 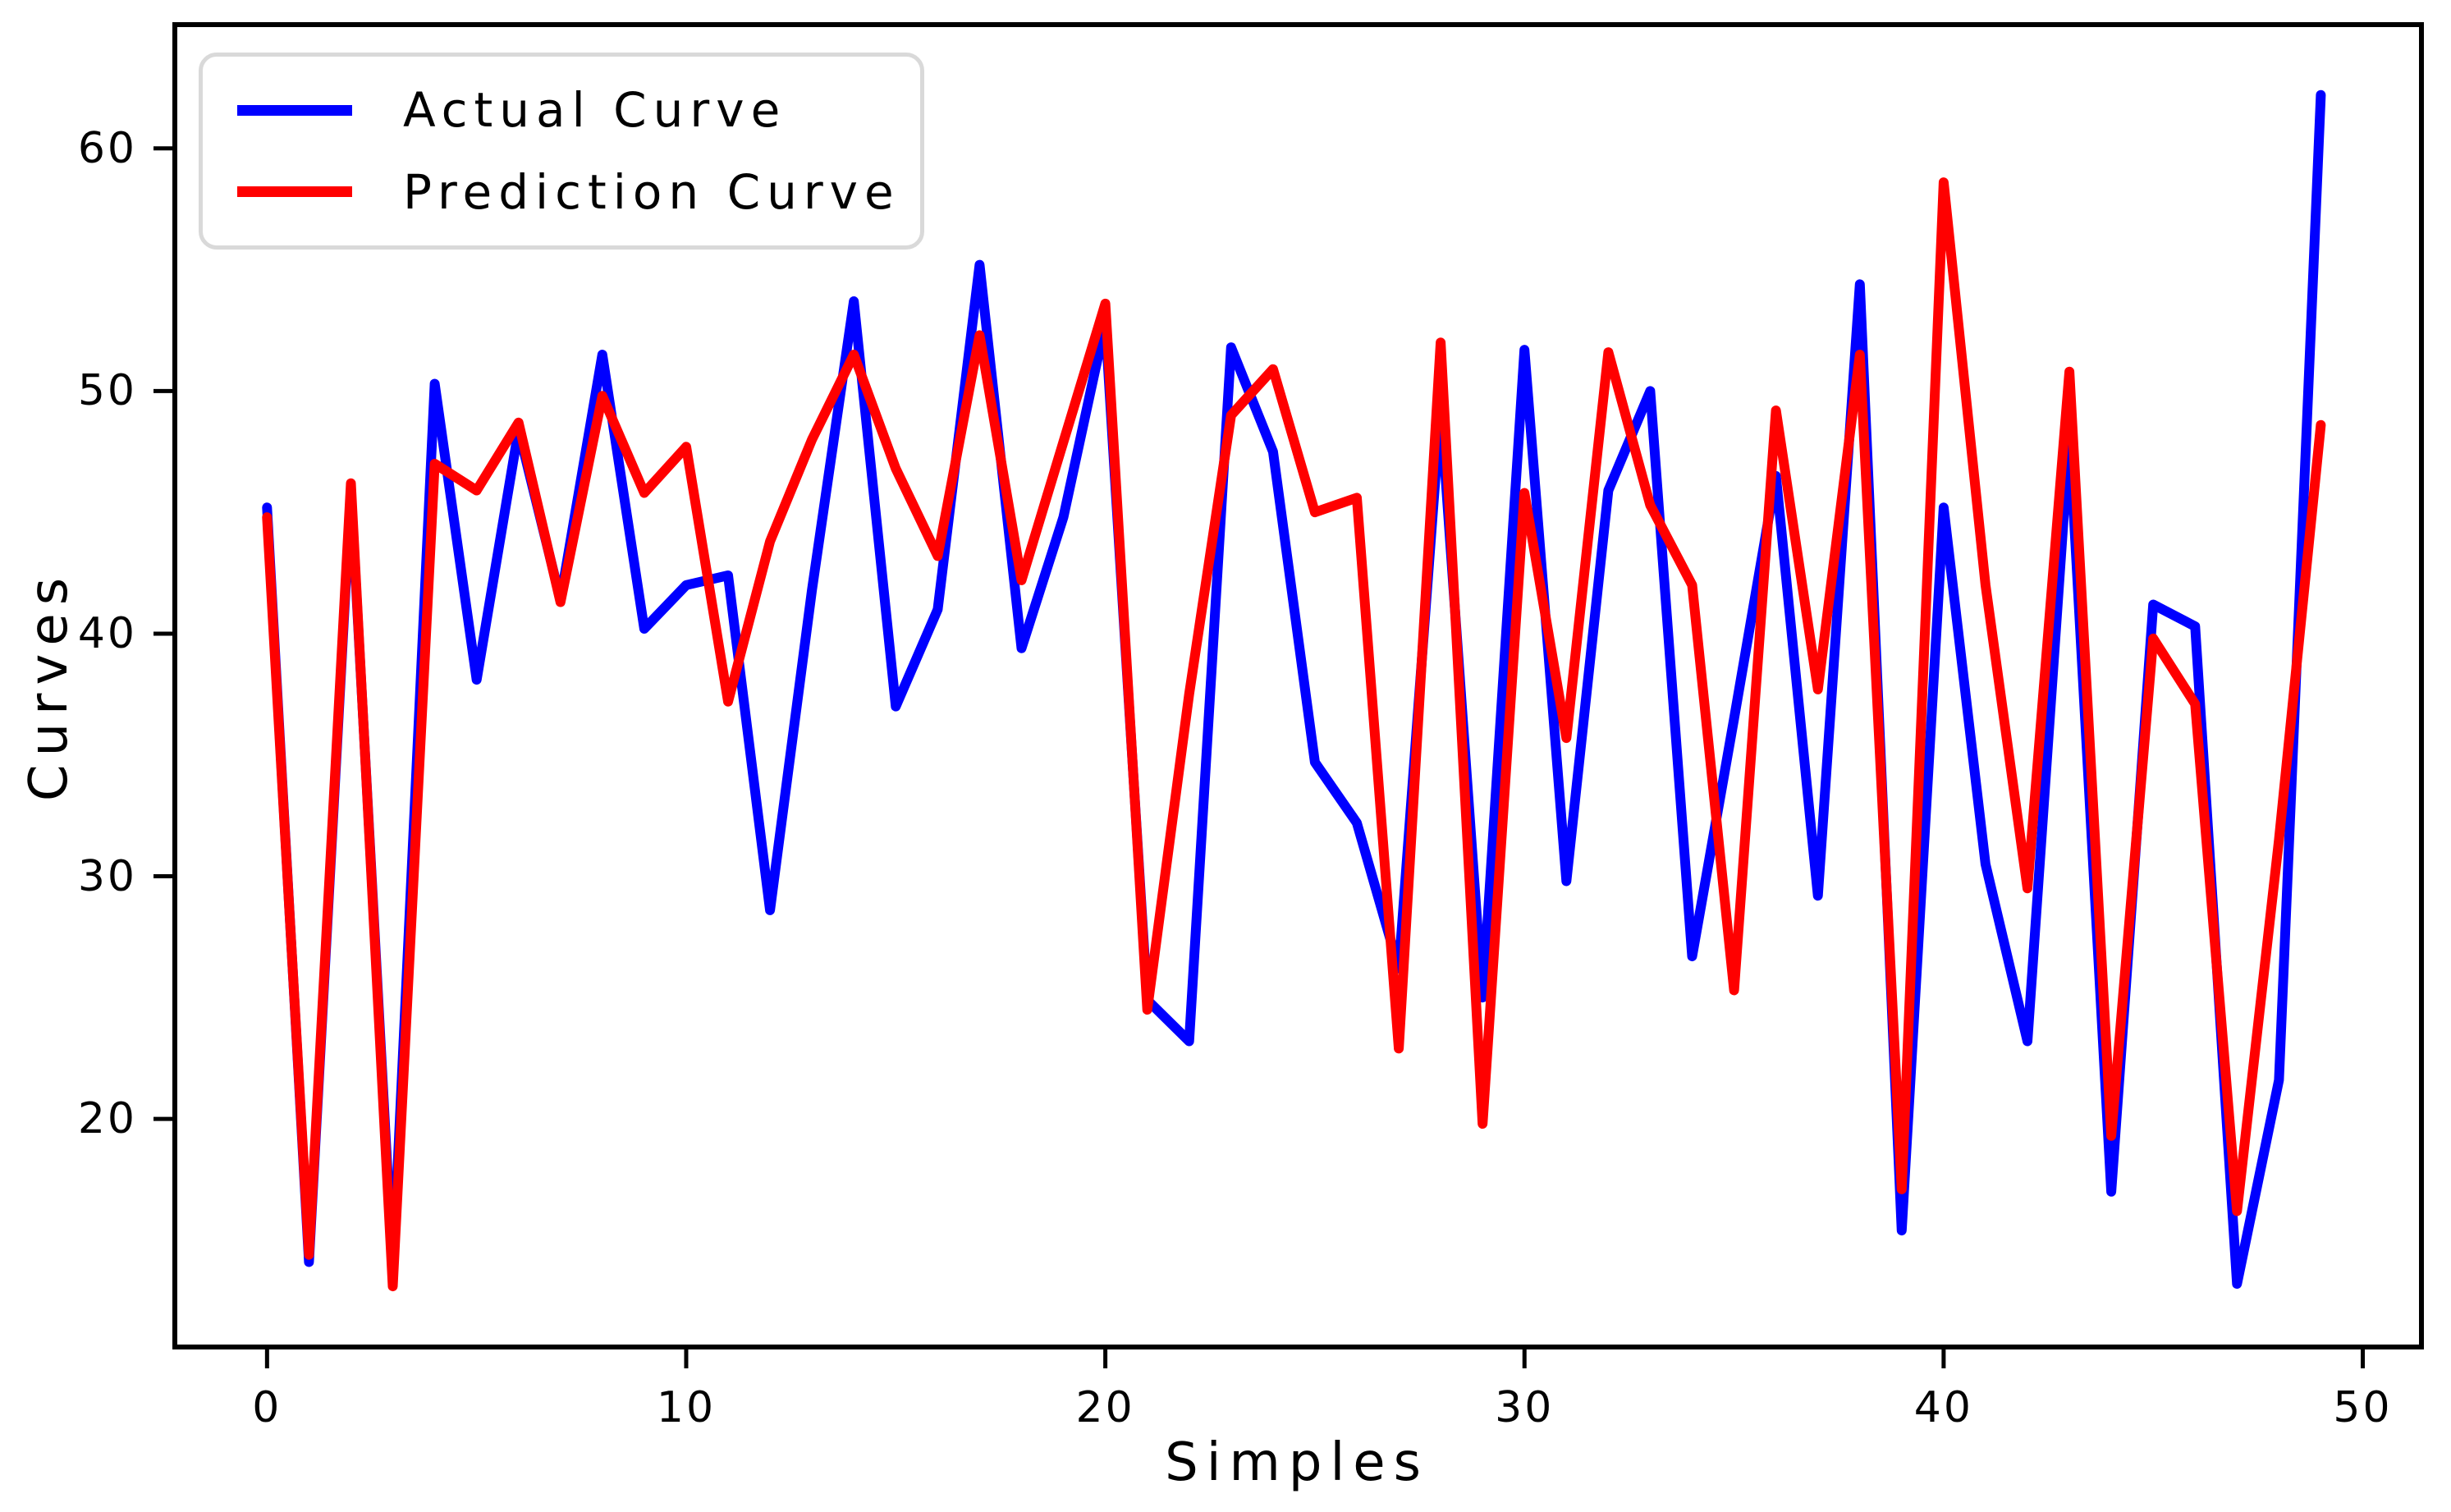 What do you see at coordinates (651, 191) in the screenshot?
I see `legend-label-prediction: Prediction Curve` at bounding box center [651, 191].